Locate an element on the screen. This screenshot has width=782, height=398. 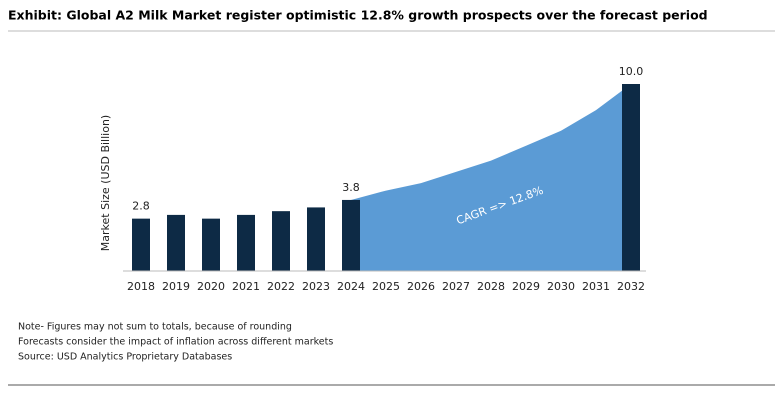
data-label: 3.8 is located at coordinates (351, 187).